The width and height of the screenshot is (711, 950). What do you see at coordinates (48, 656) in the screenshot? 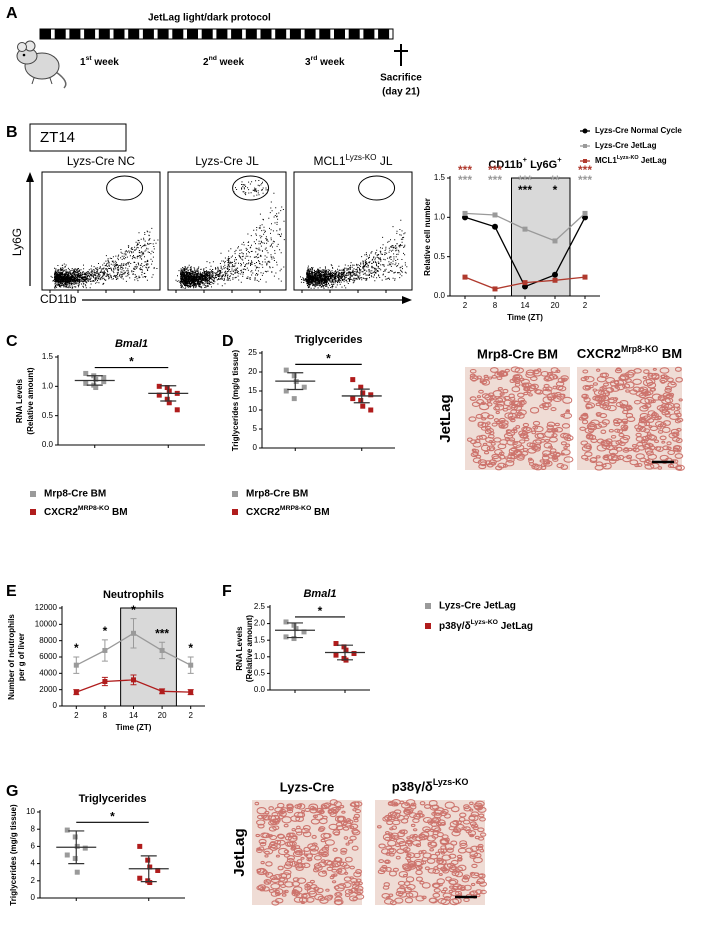
I see `y-tick-label: 6000` at bounding box center [48, 656].